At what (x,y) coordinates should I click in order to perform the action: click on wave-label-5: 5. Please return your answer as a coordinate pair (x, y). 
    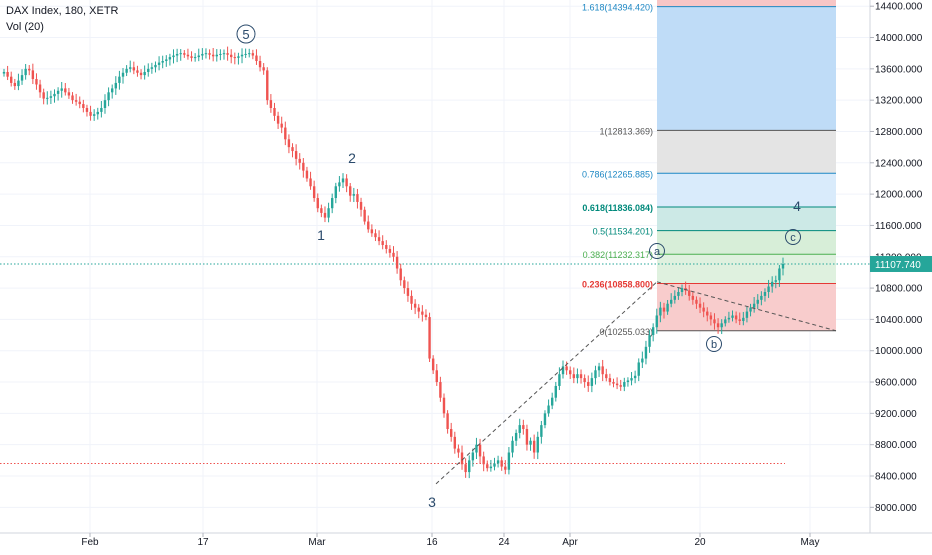
    Looking at the image, I should click on (245, 34).